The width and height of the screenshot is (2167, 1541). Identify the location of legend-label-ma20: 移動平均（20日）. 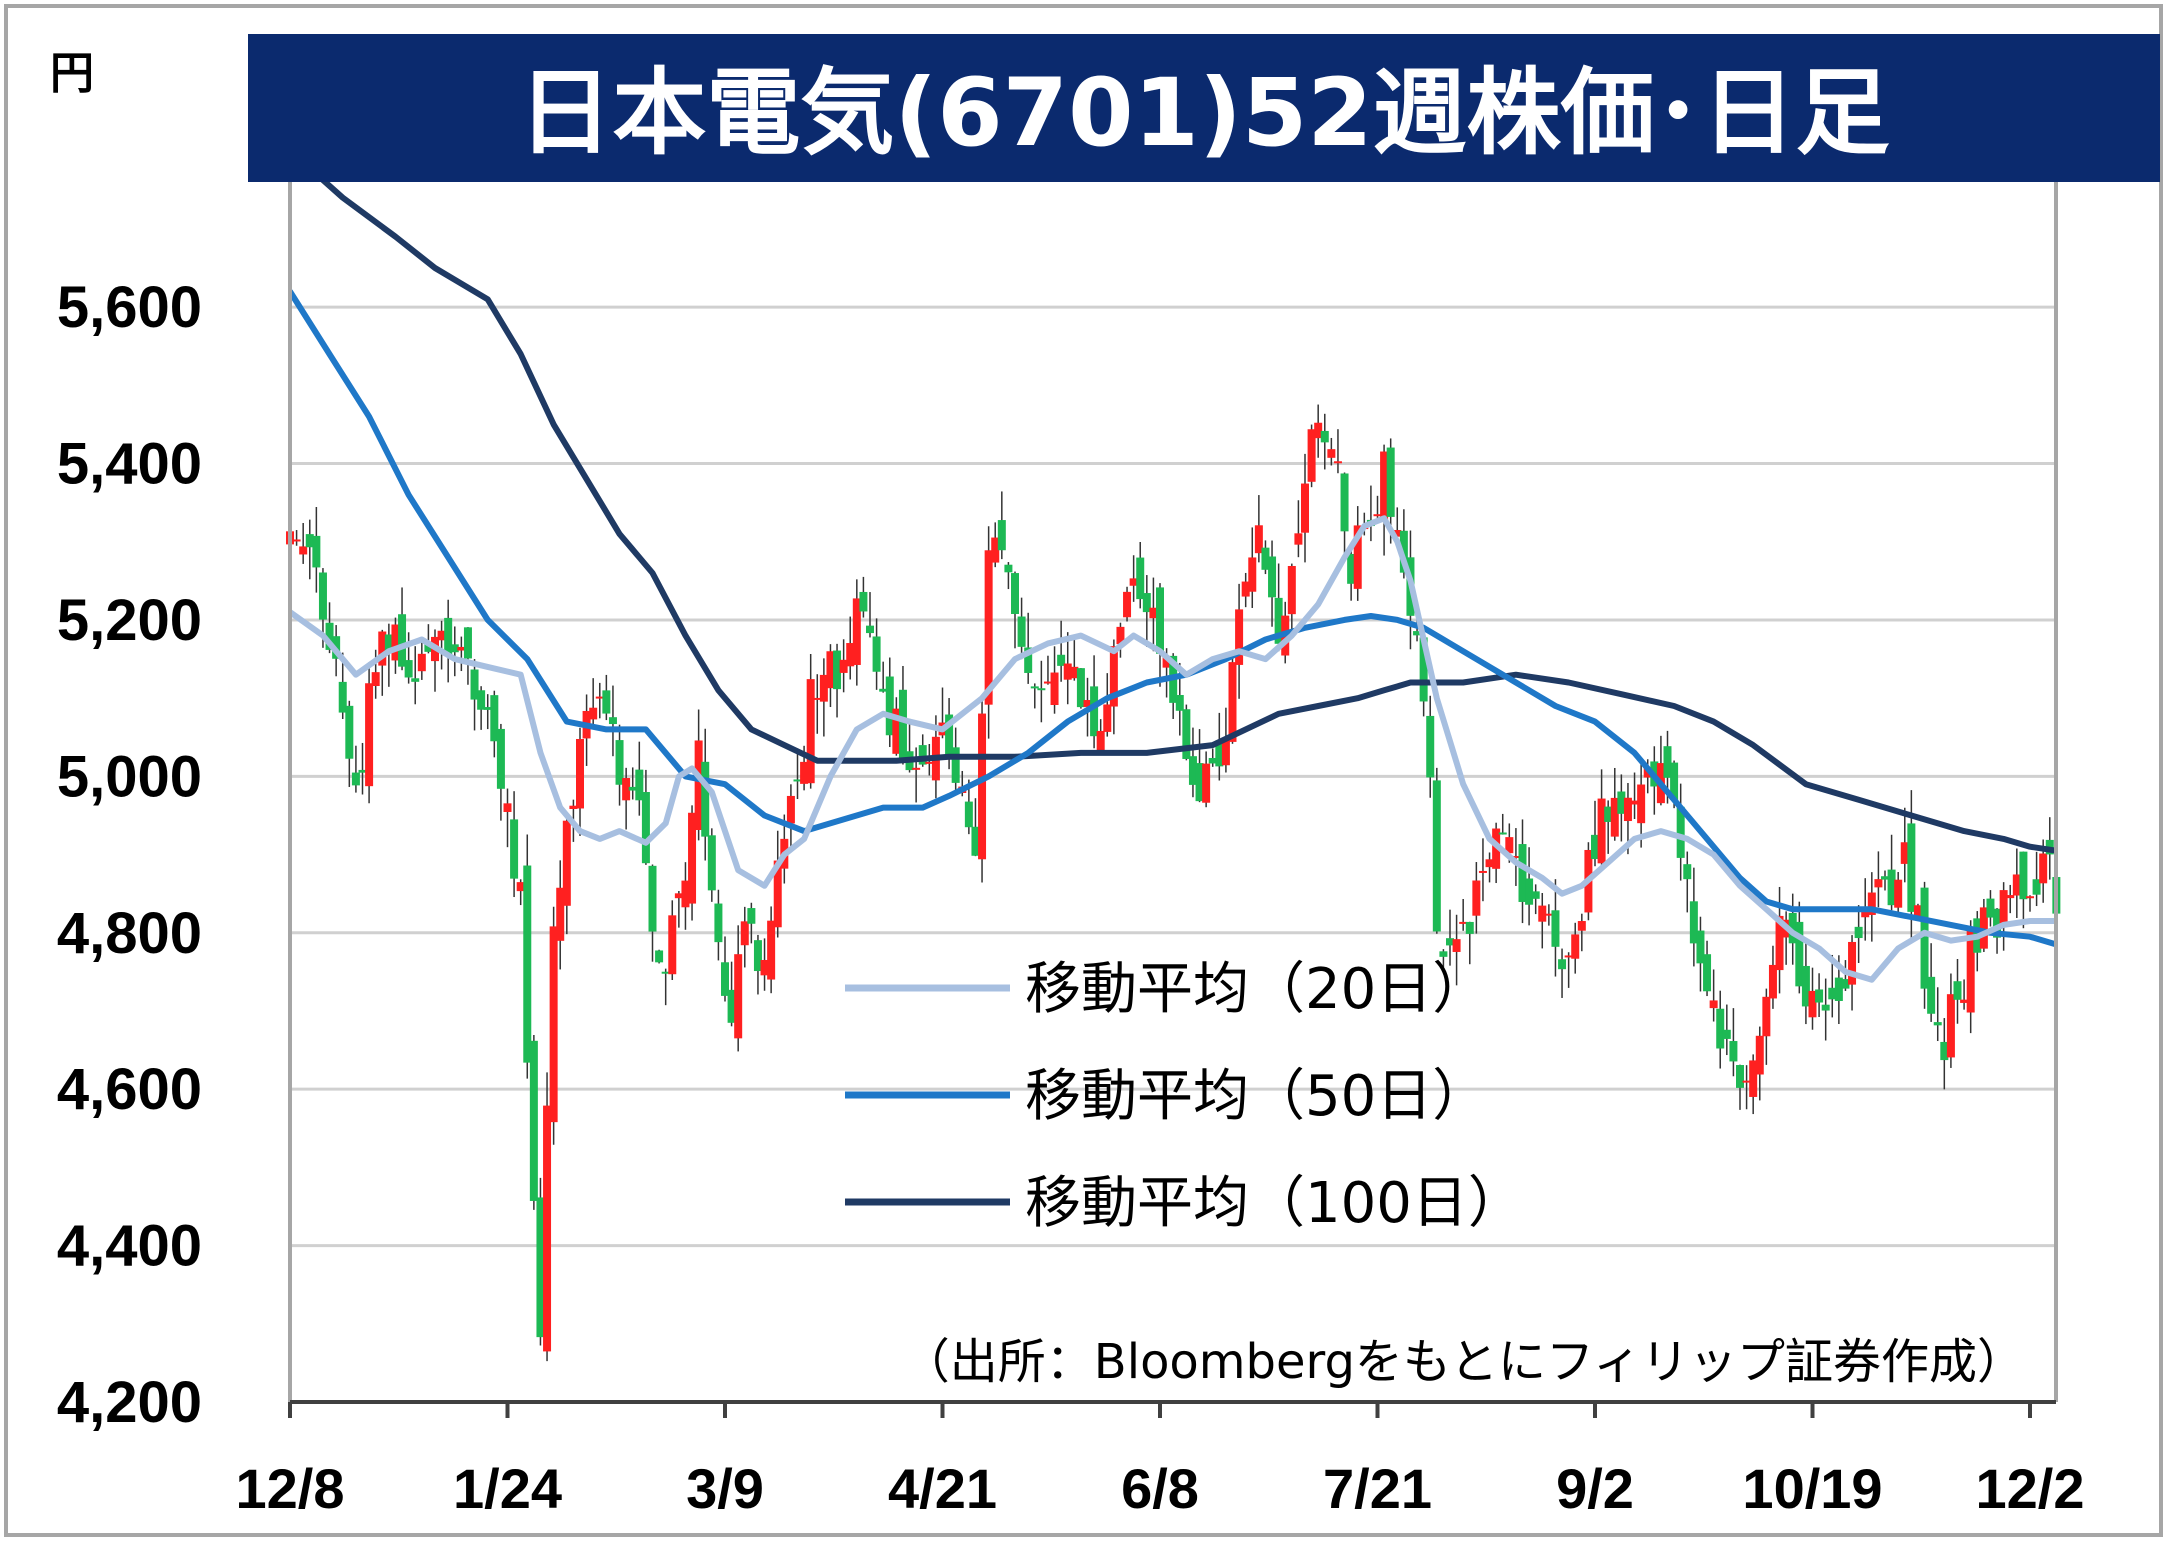
(1256, 989).